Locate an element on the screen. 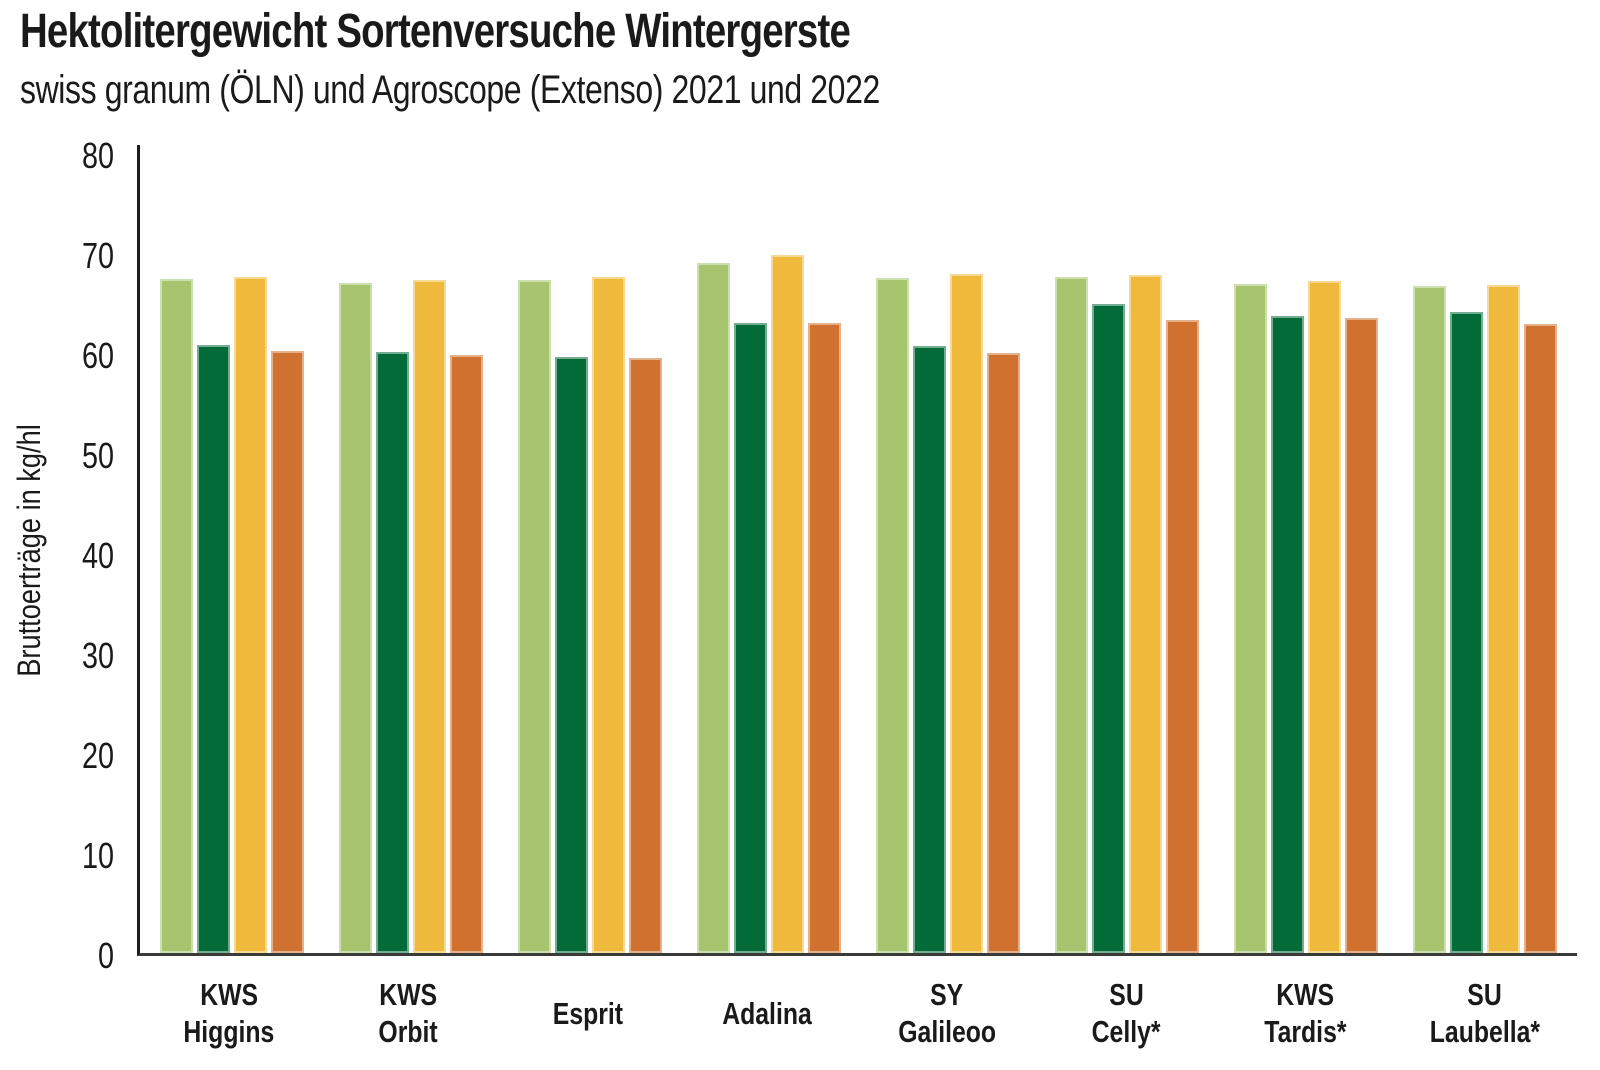 This screenshot has width=1600, height=1070. x-axis-category-label: KWS Higgins is located at coordinates (229, 1013).